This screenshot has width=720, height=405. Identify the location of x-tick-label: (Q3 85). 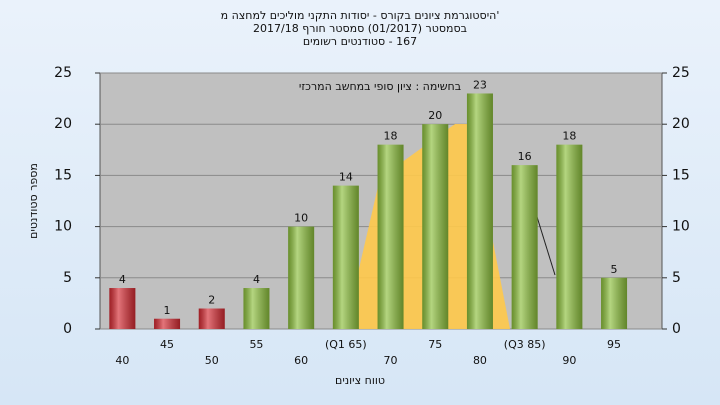
(525, 344).